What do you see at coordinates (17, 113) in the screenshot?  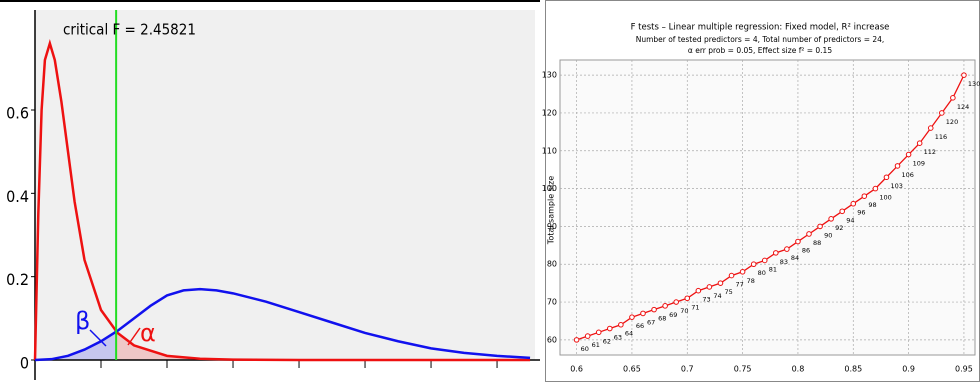 I see `y-tick-label: 0.6` at bounding box center [17, 113].